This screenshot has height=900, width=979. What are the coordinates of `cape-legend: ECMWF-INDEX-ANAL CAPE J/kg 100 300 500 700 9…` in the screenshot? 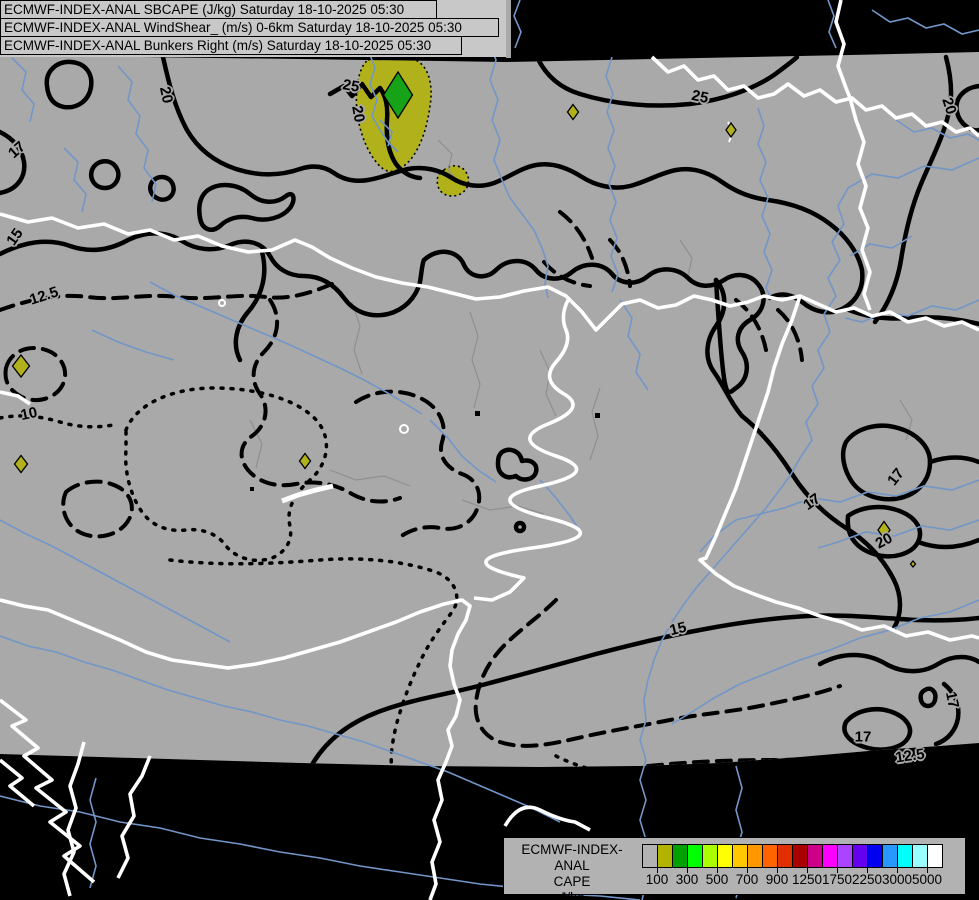 It's located at (734, 868).